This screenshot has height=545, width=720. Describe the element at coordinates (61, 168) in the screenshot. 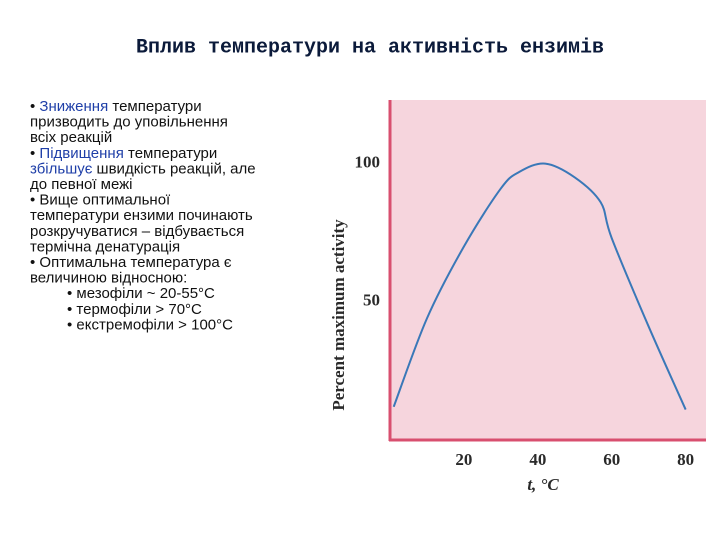

I see `highlight-word: збільшує` at that location.